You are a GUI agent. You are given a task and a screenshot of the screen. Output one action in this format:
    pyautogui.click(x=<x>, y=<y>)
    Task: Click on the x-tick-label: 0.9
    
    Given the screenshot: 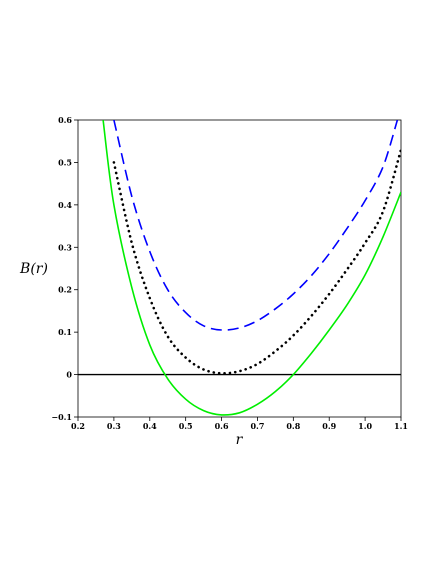 What is the action you would take?
    pyautogui.click(x=329, y=426)
    